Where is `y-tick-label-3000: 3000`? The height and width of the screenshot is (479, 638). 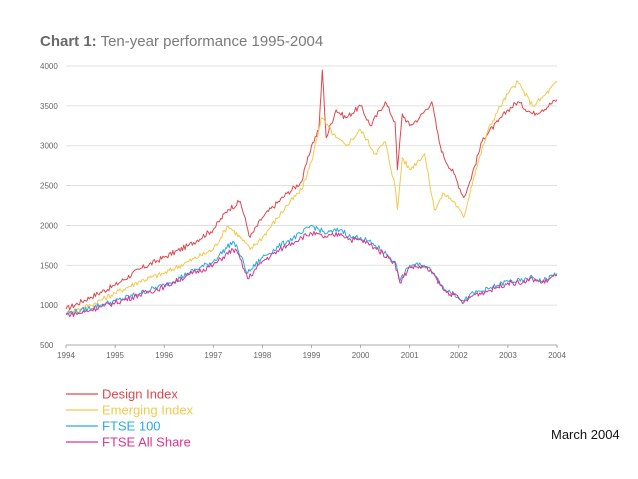 y-tick-label-3000: 3000 is located at coordinates (49, 146).